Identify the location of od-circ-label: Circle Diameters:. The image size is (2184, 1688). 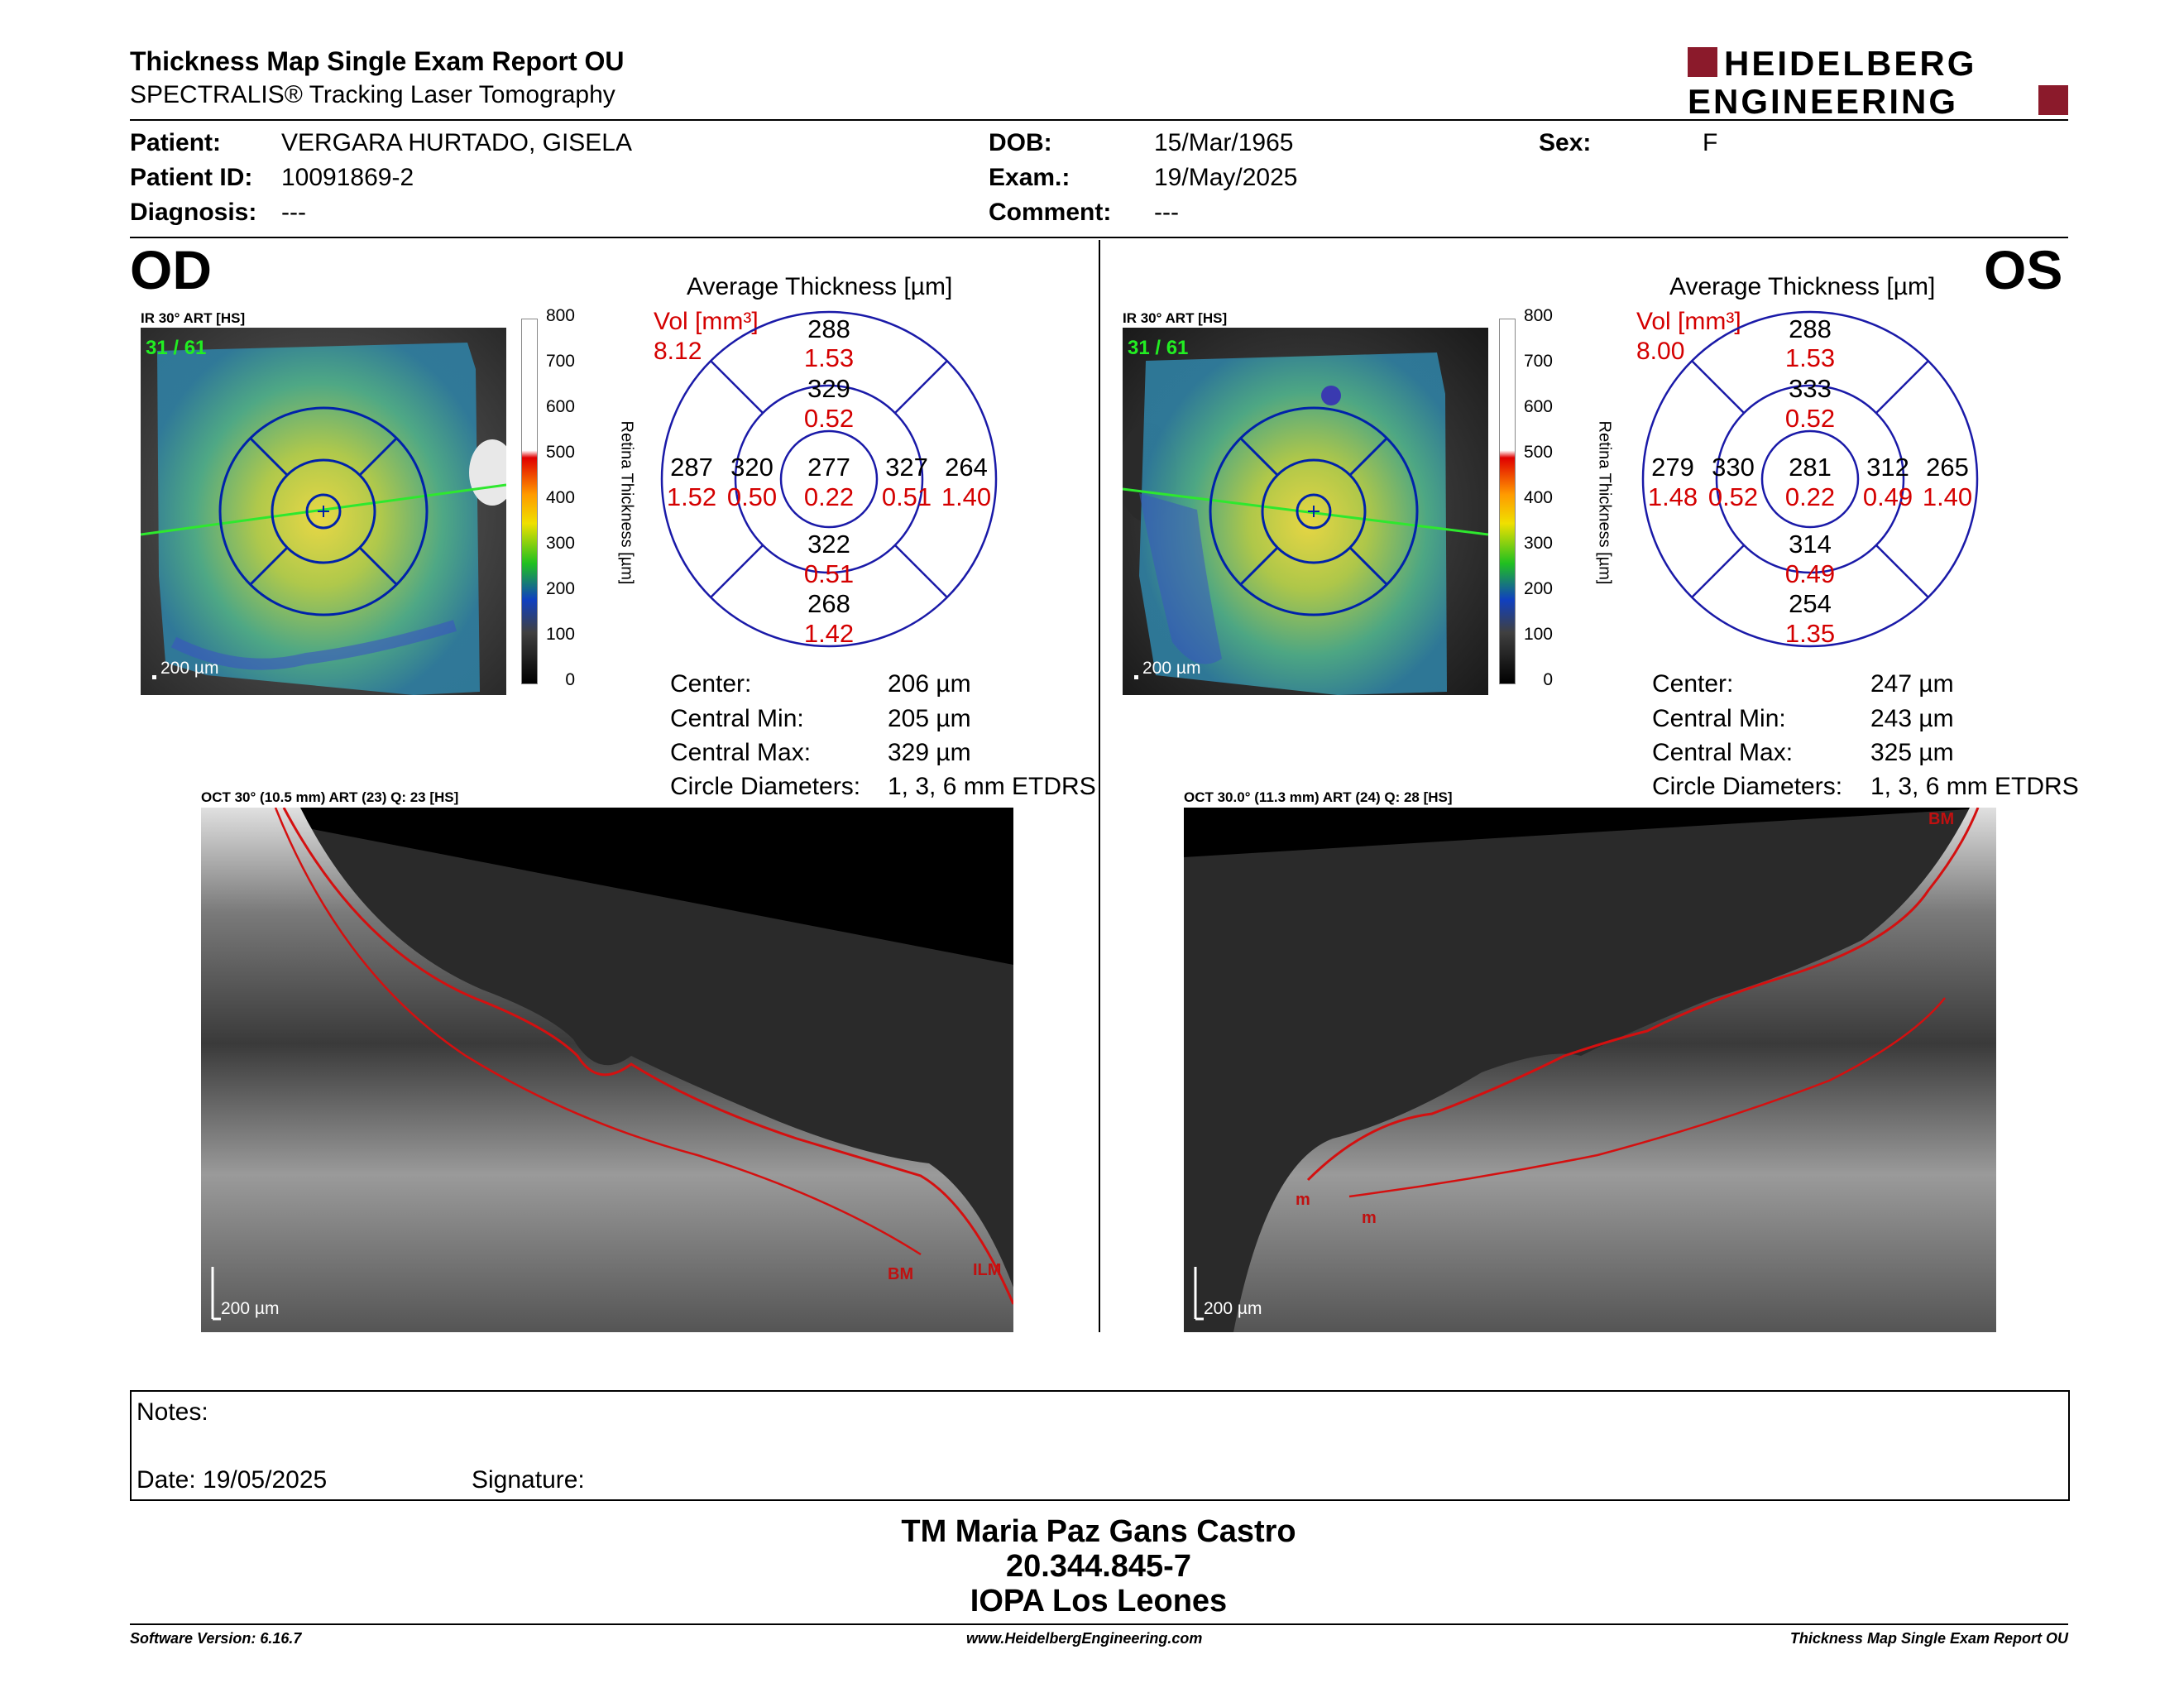
(765, 786).